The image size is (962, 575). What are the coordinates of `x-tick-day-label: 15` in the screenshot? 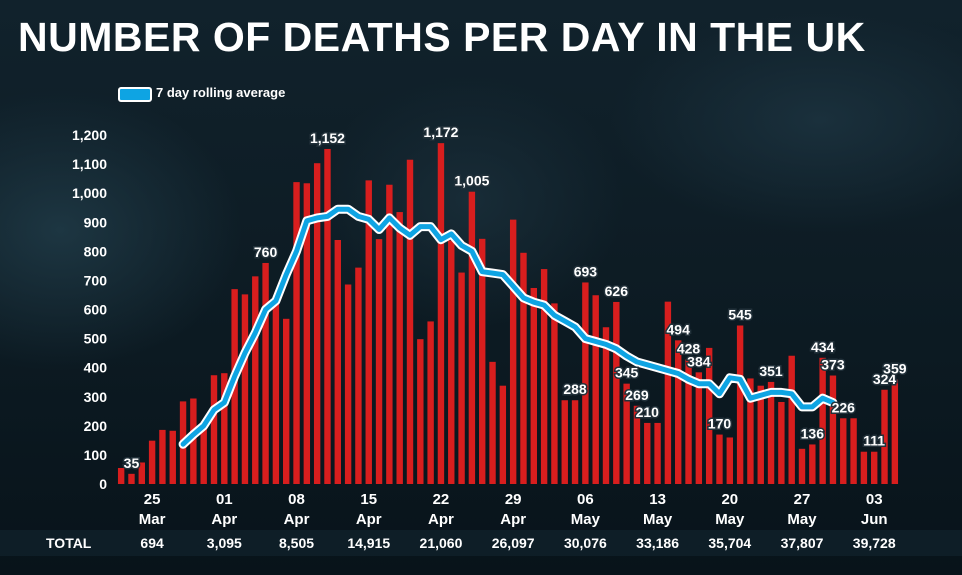 It's located at (368, 499).